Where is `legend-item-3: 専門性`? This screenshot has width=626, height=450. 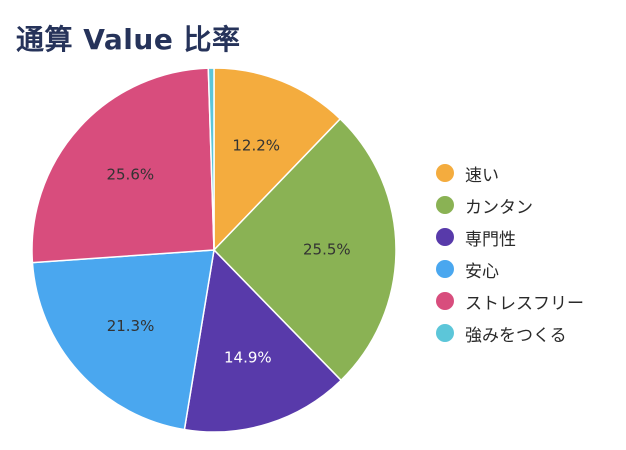
legend-item-3: 専門性 is located at coordinates (510, 237).